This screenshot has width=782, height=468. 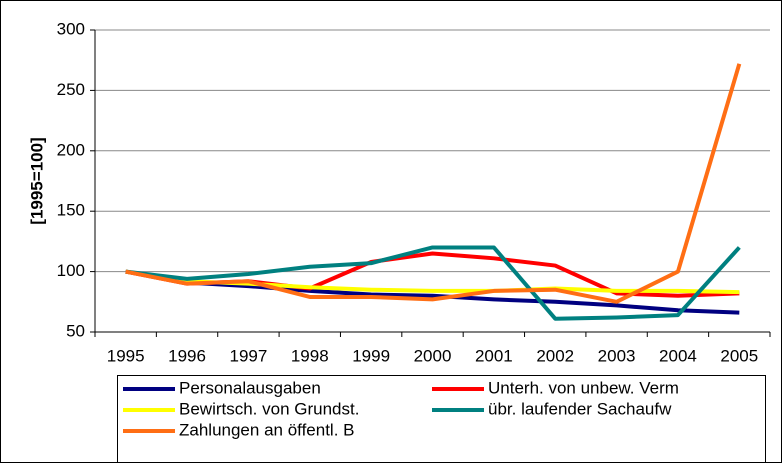 I want to click on y-tick-label: 200, so click(x=71, y=149).